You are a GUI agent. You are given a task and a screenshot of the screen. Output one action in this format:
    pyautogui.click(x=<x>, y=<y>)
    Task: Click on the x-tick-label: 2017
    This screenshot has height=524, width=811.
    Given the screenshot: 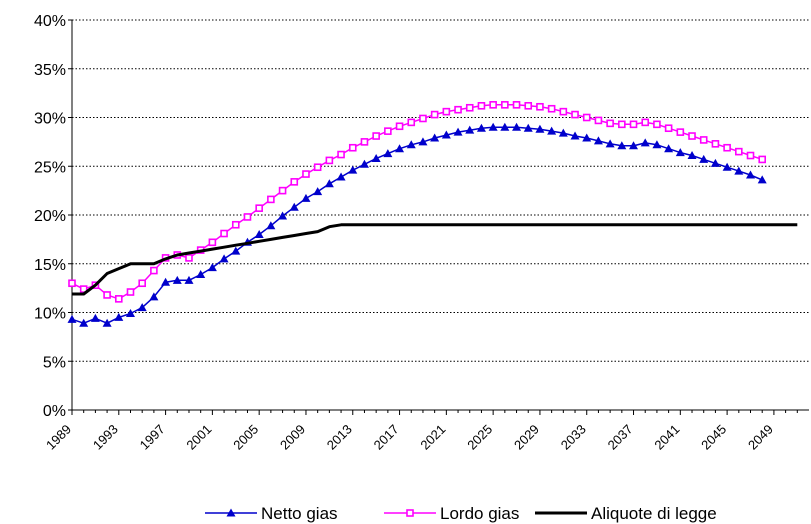 What is the action you would take?
    pyautogui.click(x=386, y=437)
    